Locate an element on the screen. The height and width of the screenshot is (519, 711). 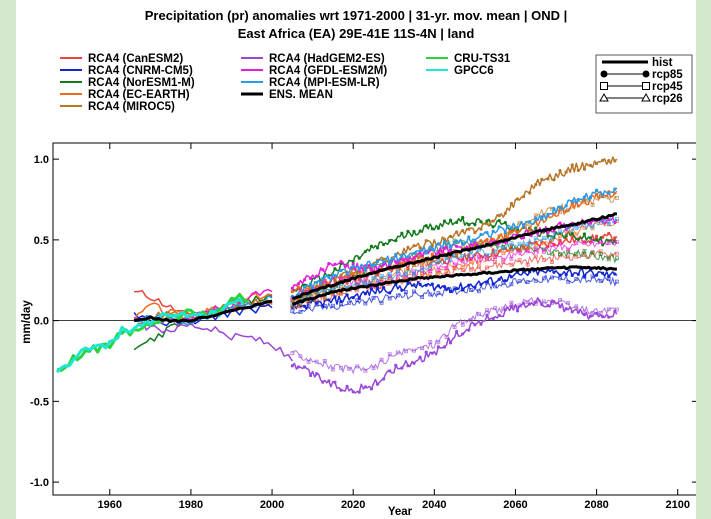
scenario-legend-entry: hist is located at coordinates (637, 63).